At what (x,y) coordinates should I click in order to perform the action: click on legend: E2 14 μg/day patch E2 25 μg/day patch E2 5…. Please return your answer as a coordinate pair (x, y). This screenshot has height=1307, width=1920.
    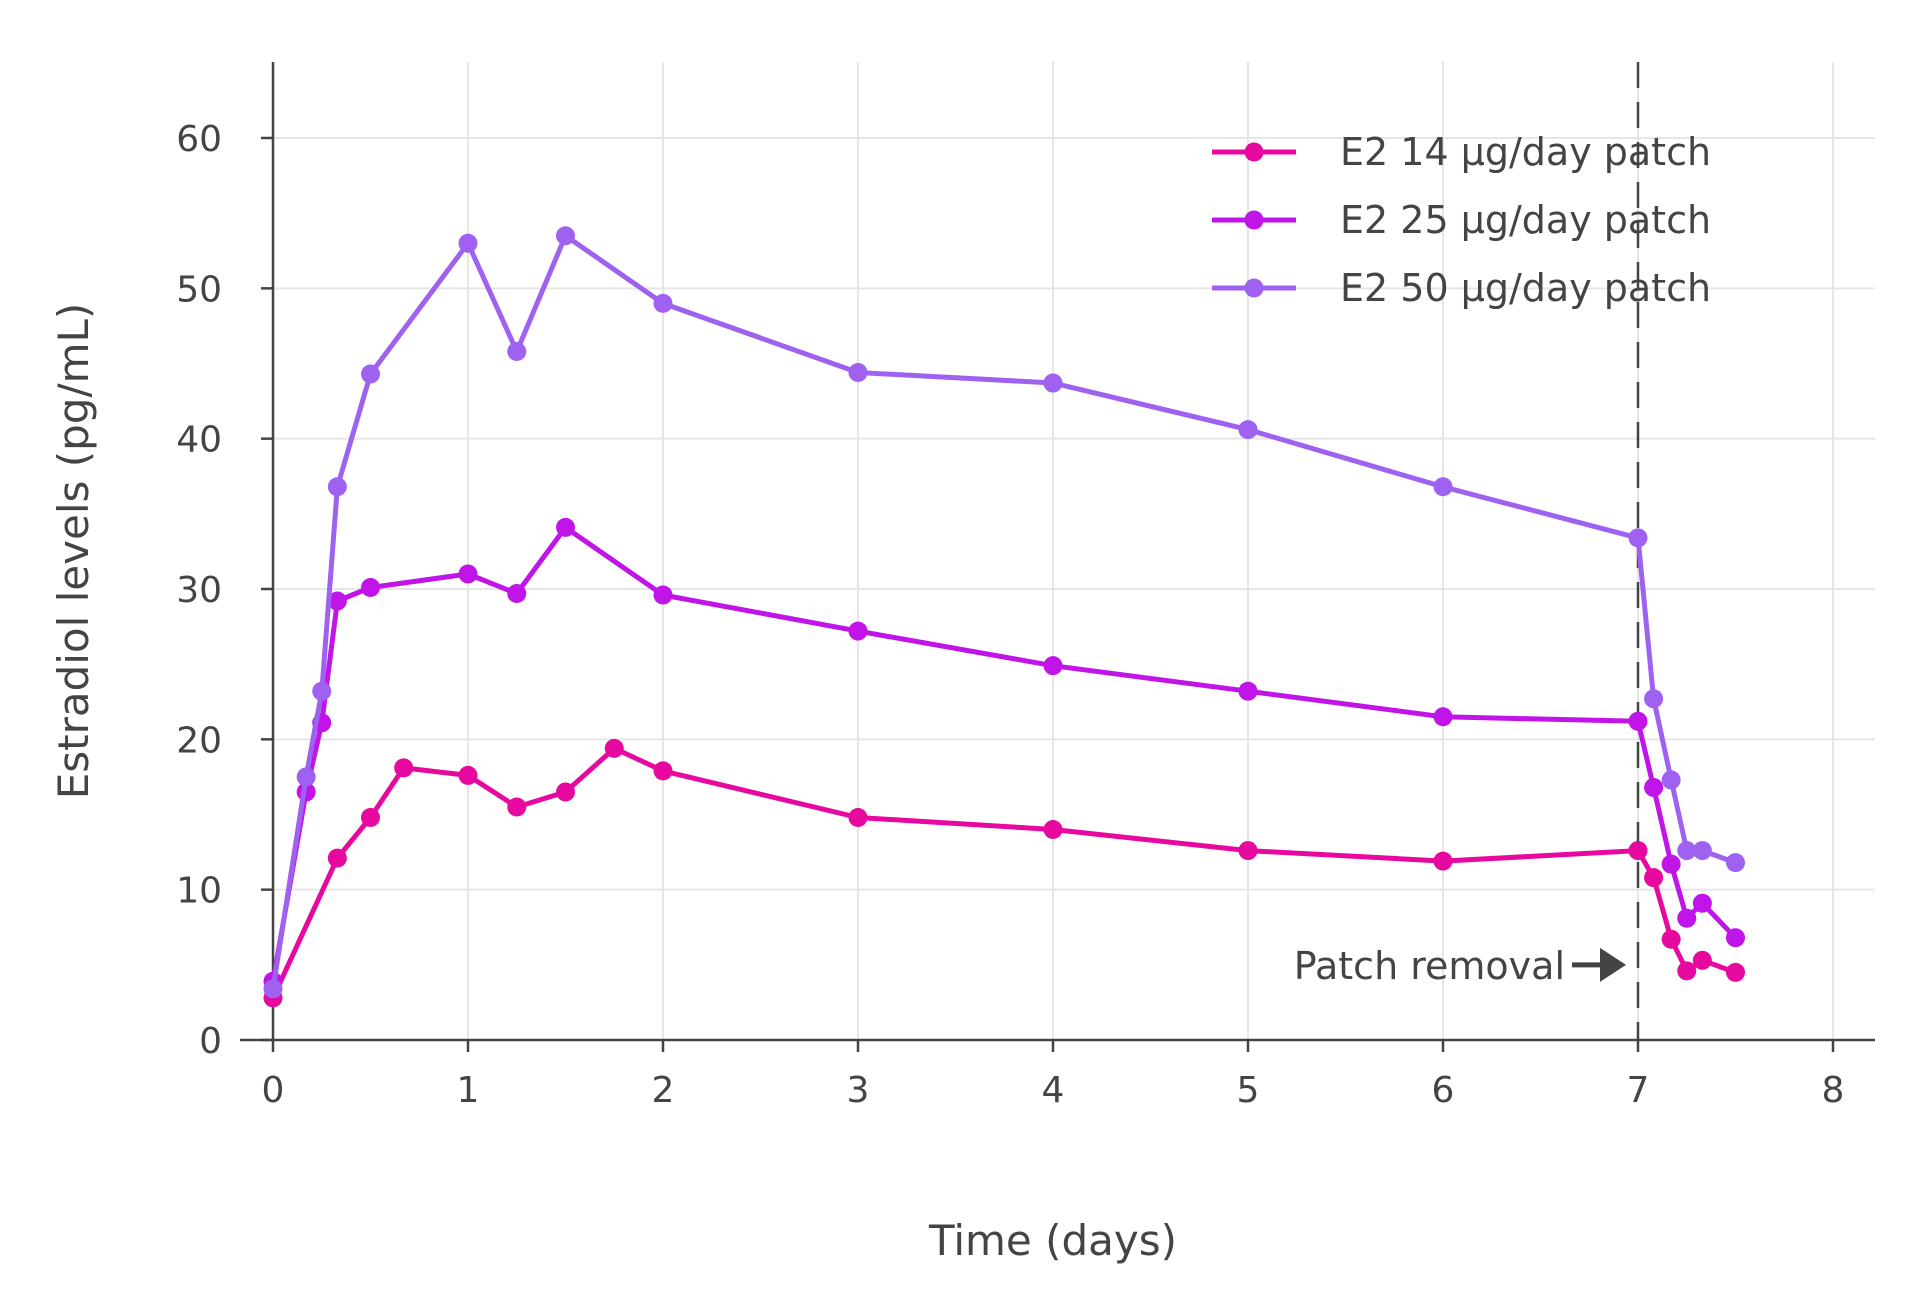
    Looking at the image, I should click on (1461, 220).